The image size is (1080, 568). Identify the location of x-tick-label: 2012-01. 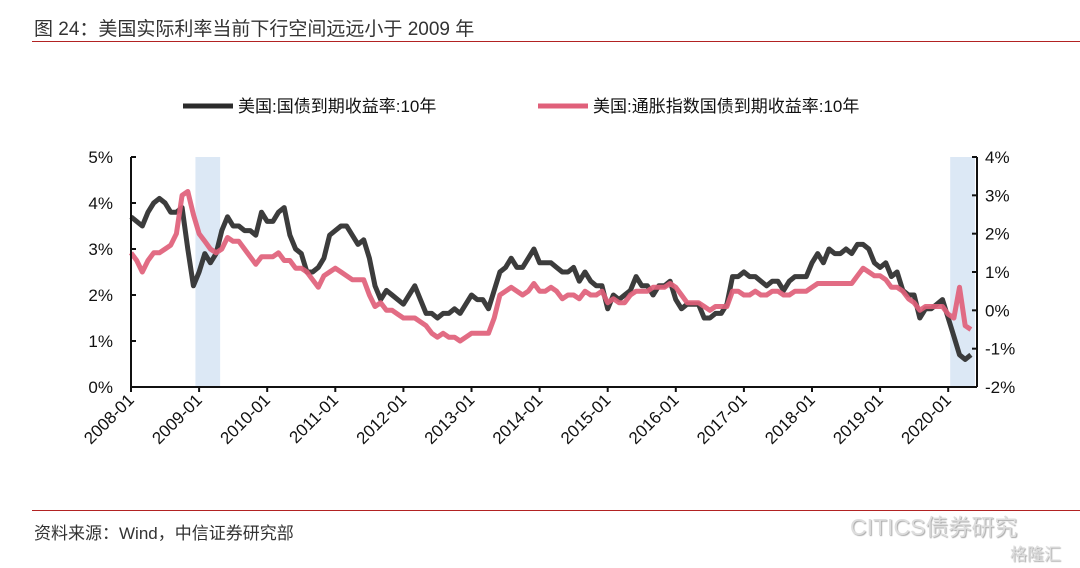
(382, 419).